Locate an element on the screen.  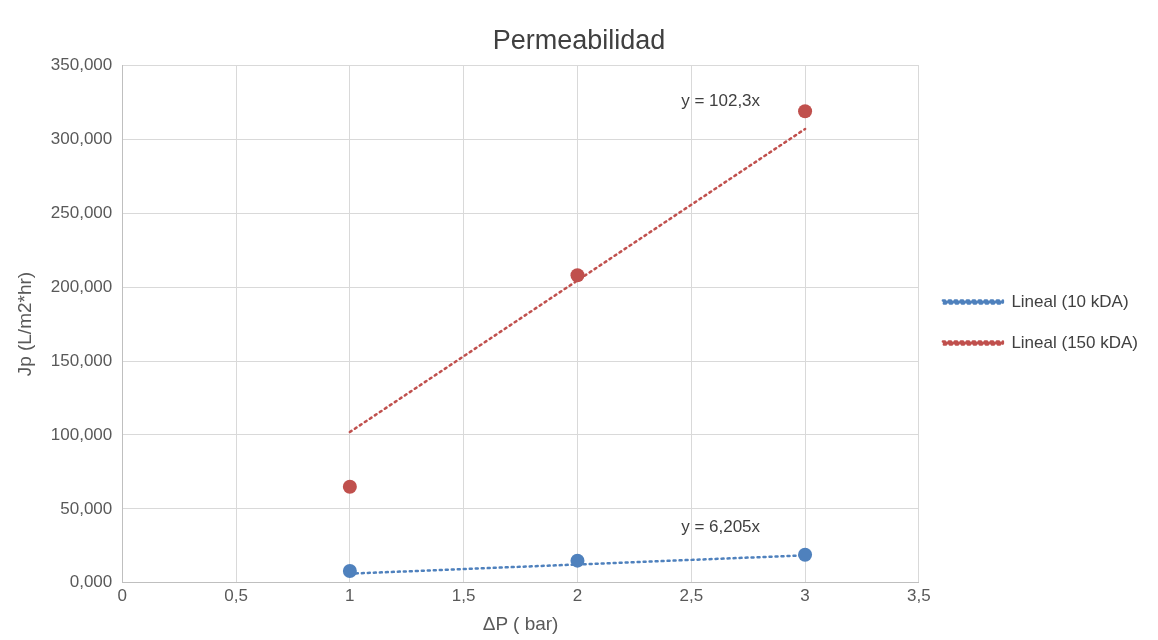
x-tick-label: 0 is located at coordinates (122, 595).